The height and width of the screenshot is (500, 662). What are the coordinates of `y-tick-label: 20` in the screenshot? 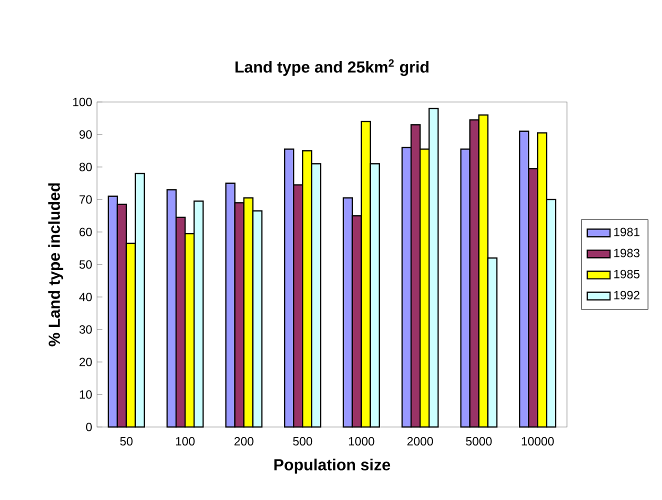 It's located at (86, 362).